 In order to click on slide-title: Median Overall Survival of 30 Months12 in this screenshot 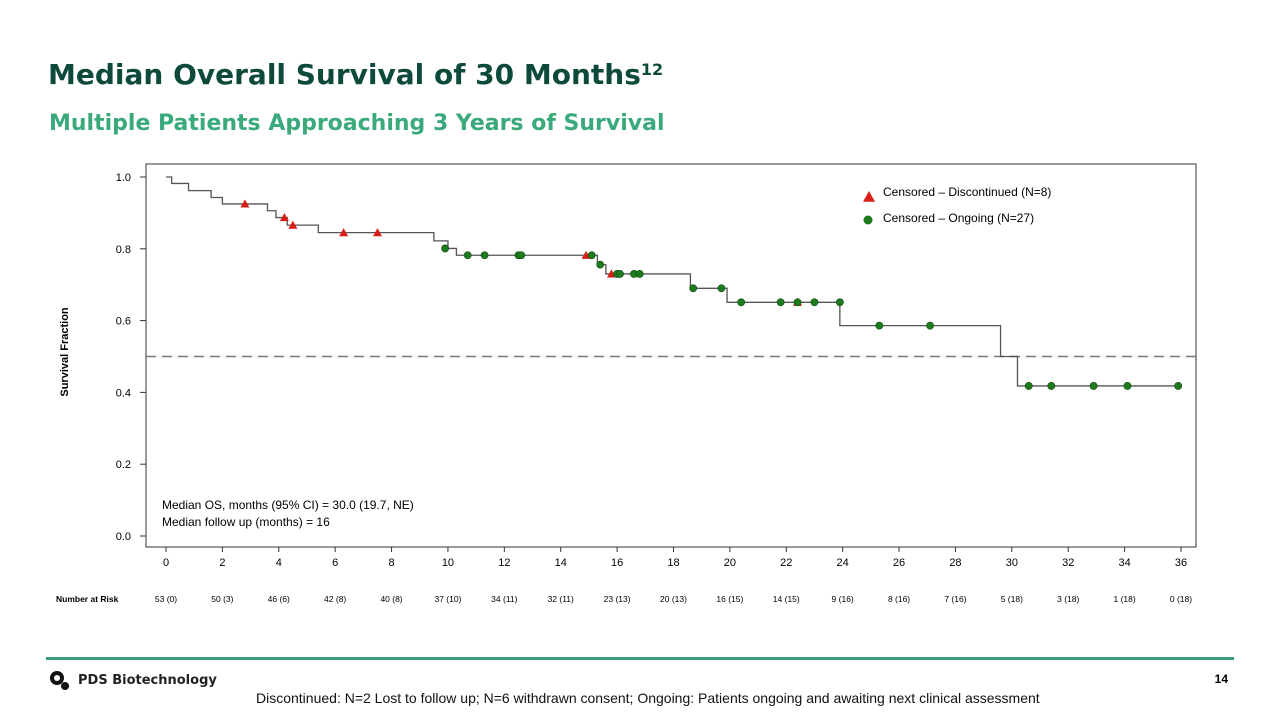, I will do `click(355, 74)`.